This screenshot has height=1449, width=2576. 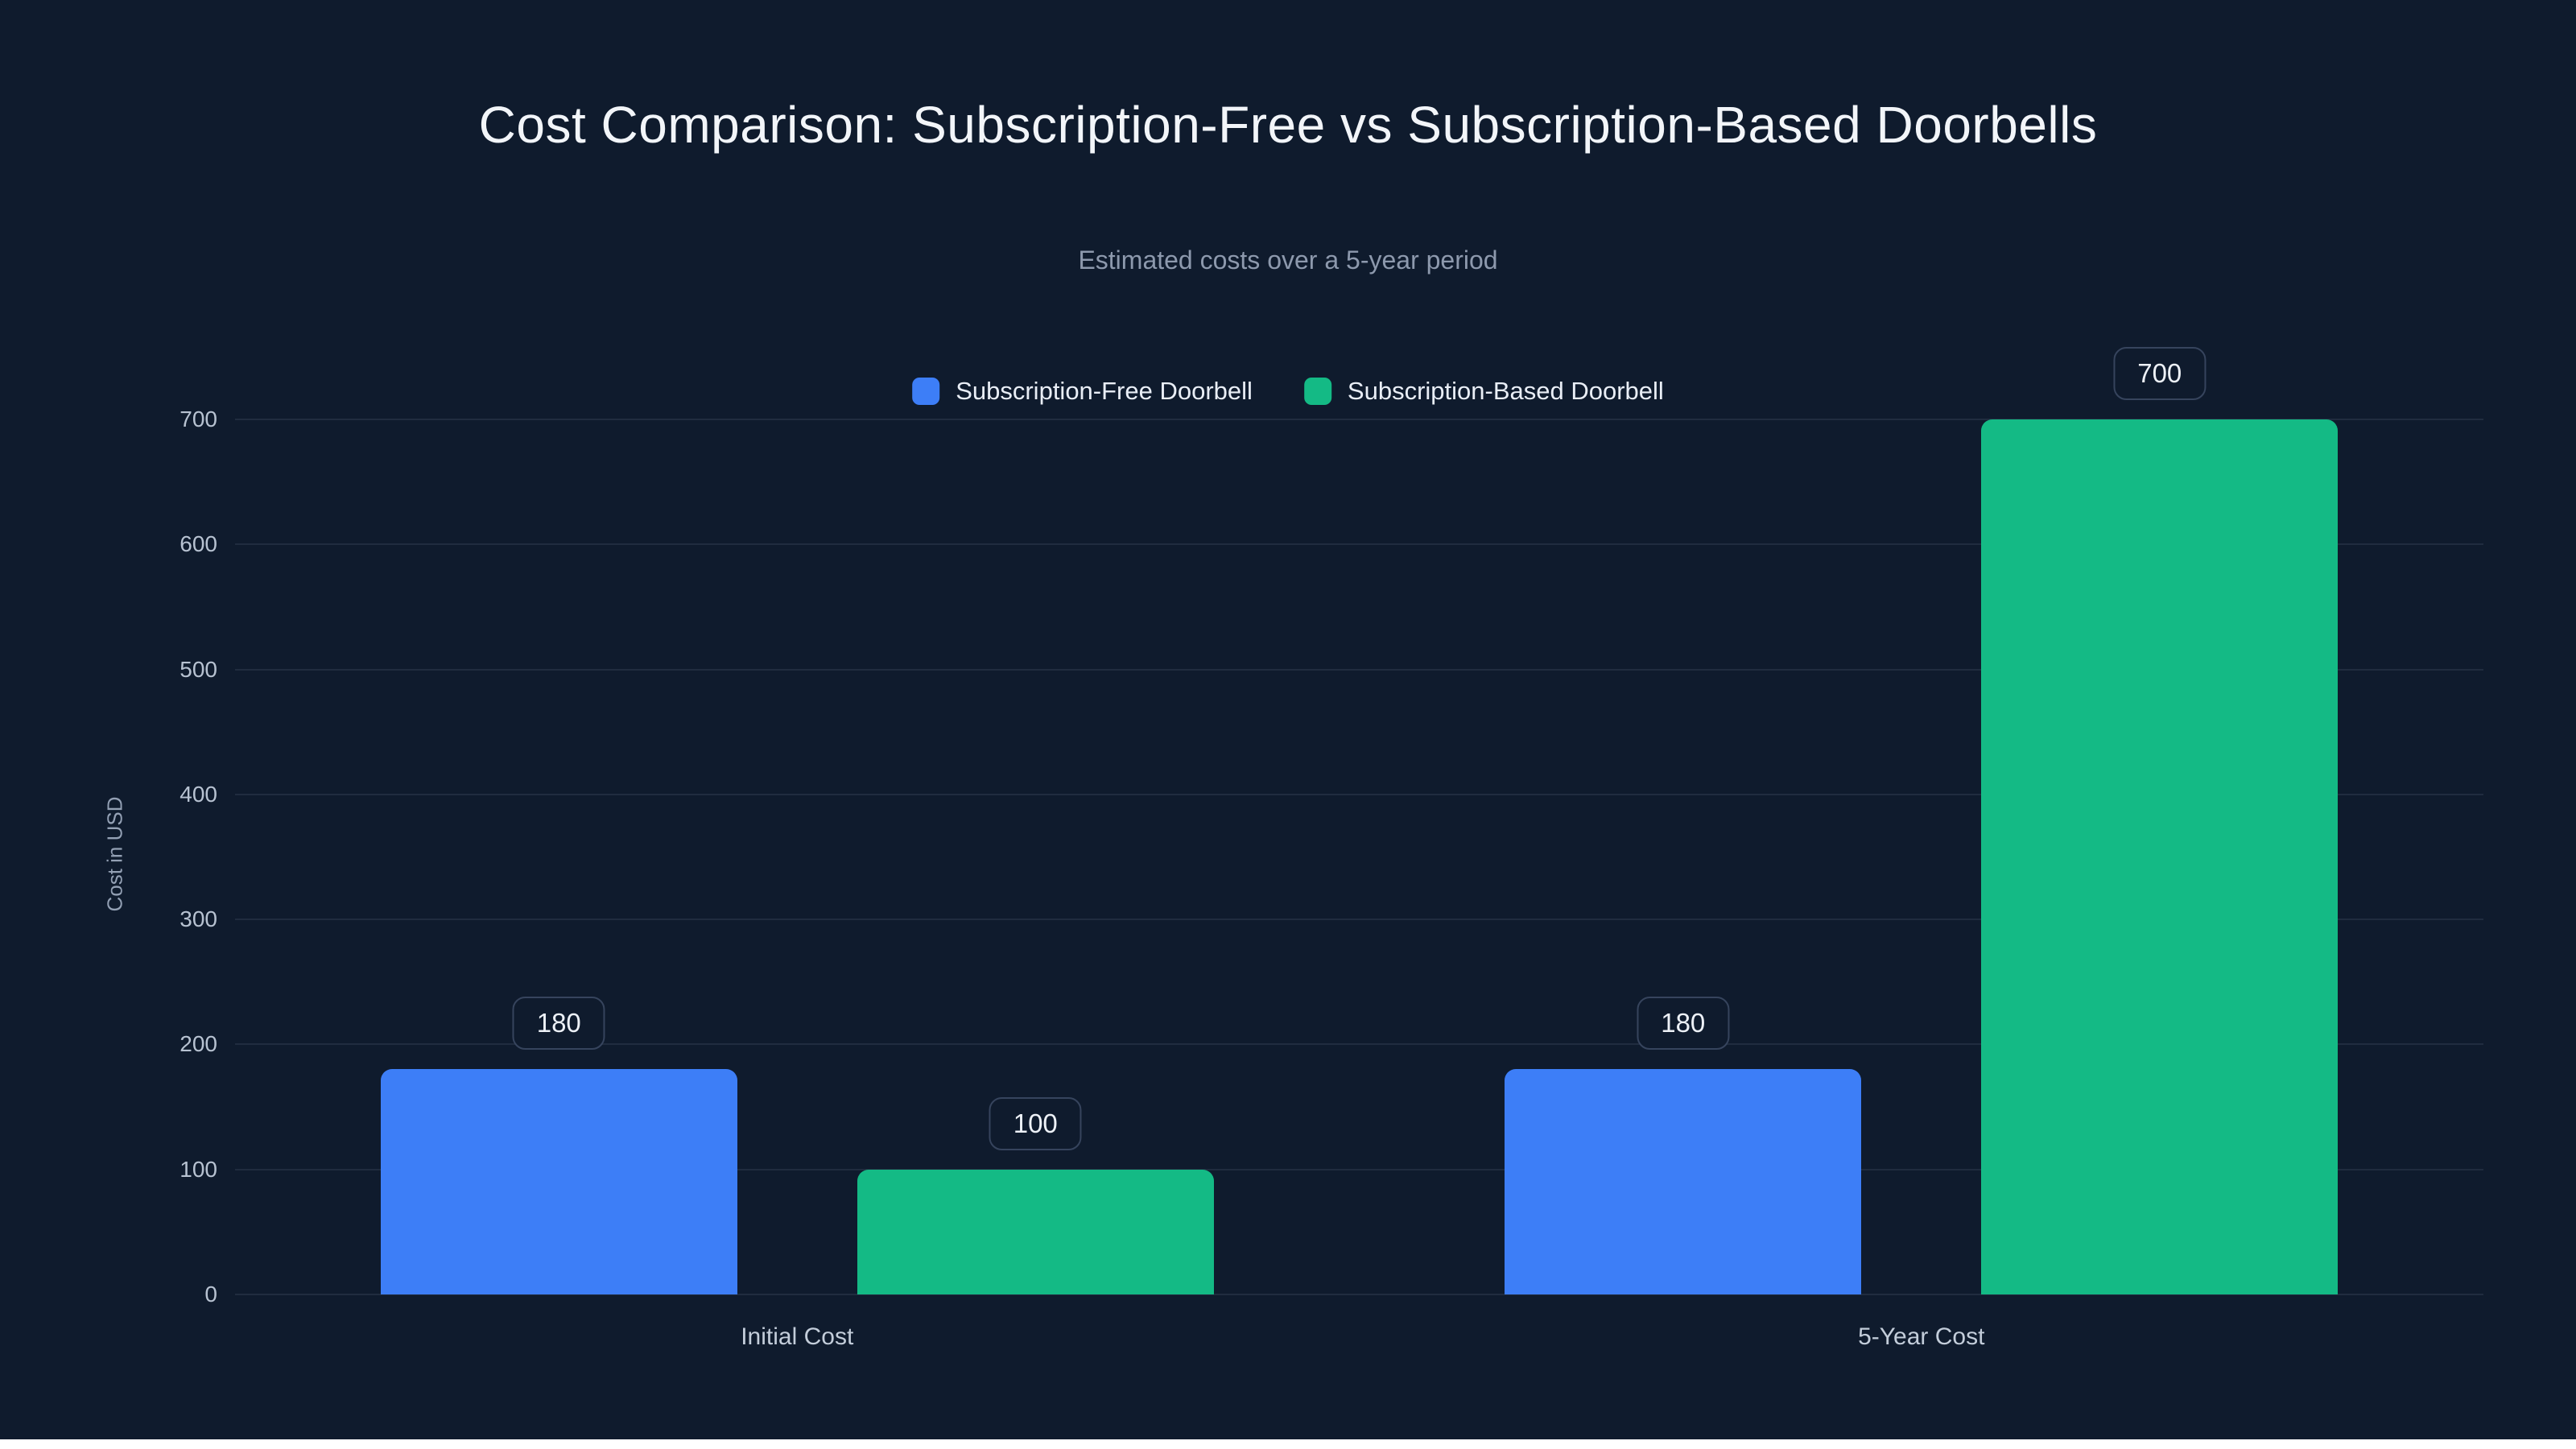 I want to click on x-category-label: Initial Cost, so click(x=797, y=1336).